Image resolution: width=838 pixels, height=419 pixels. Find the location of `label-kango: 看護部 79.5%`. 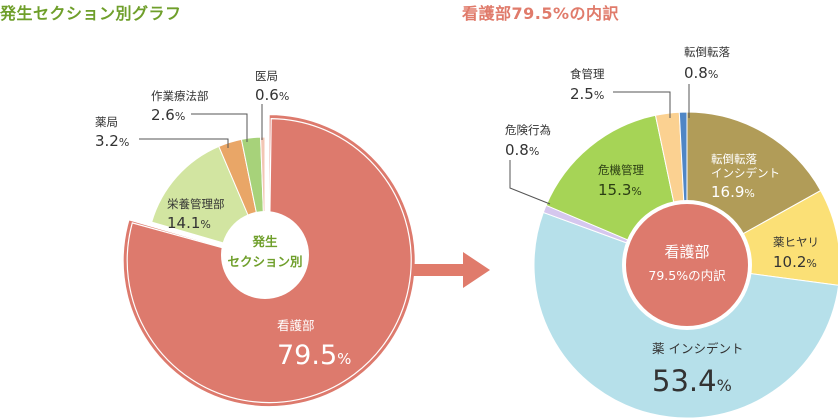

label-kango: 看護部 79.5% is located at coordinates (314, 344).